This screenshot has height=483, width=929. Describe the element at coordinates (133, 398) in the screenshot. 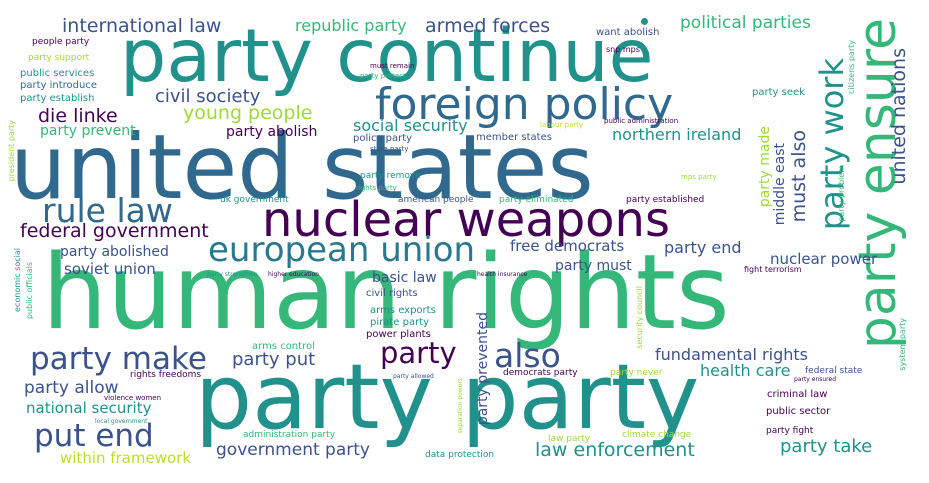

I see `word-violence-women: violence women` at that location.